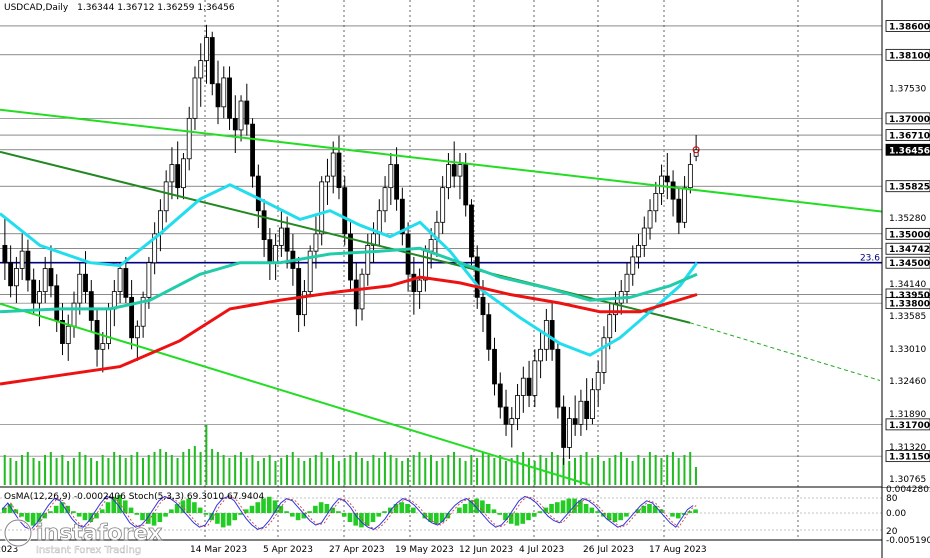 This screenshot has width=930, height=558. I want to click on ma-line-ema-slow, so click(349, 330).